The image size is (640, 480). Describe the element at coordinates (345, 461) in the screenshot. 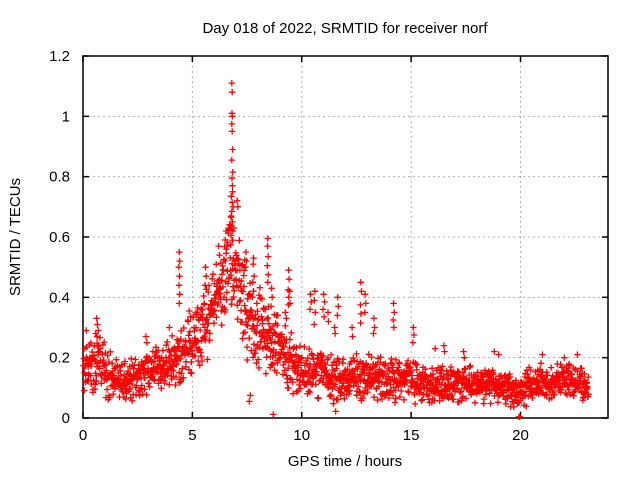

I see `x-axis-label: GPS time / hours` at that location.